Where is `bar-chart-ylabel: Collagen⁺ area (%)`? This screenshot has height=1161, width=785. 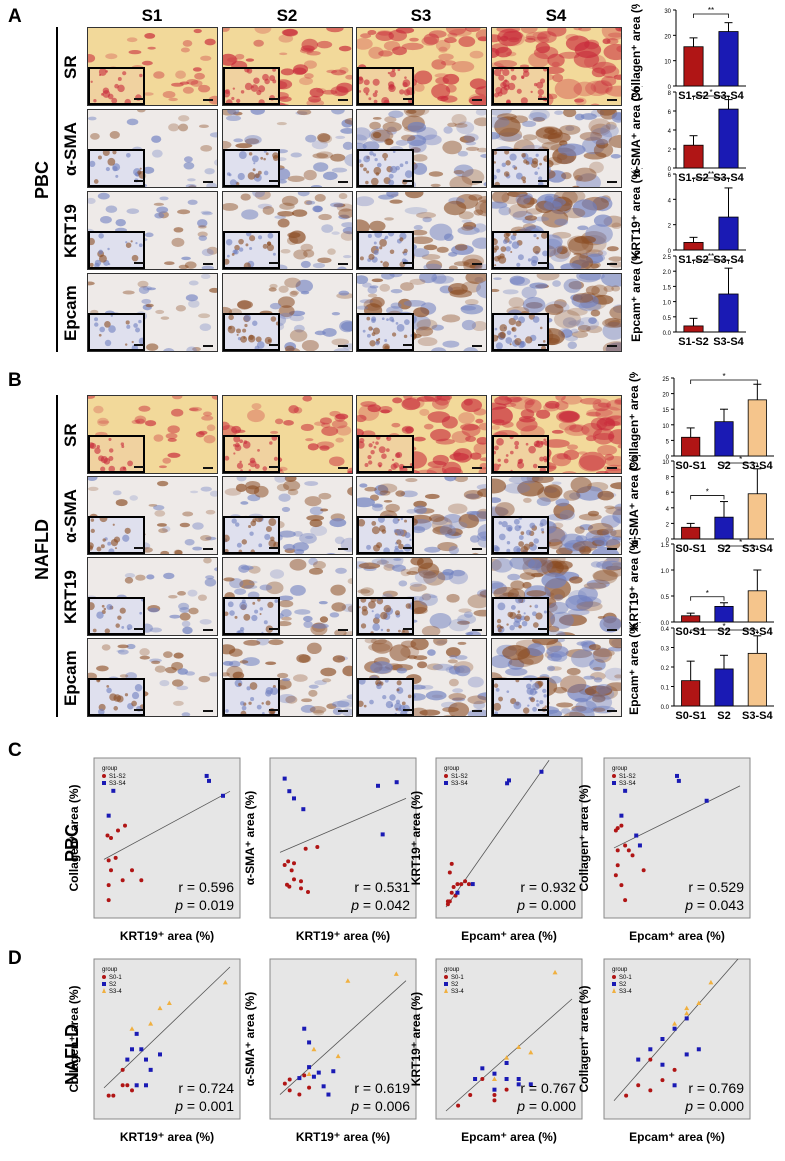
bar-chart-ylabel: Collagen⁺ area (%) is located at coordinates (636, 53).